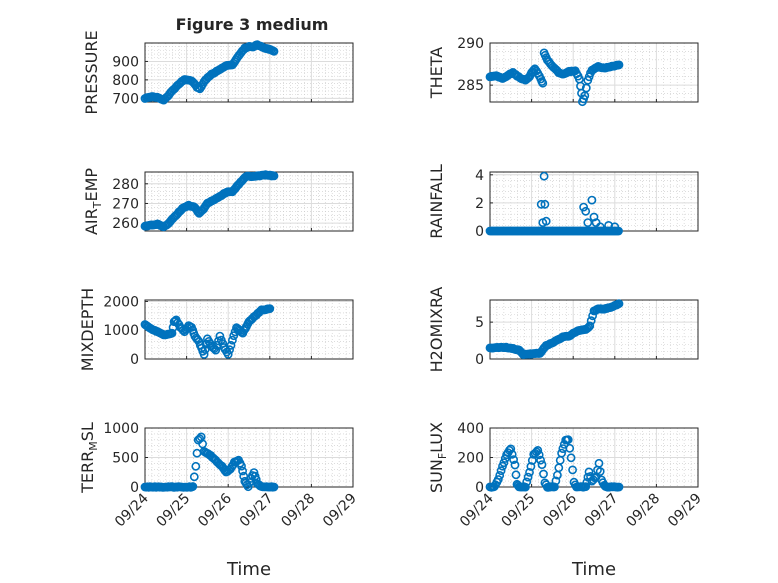 This screenshot has width=778, height=583. What do you see at coordinates (89, 458) in the screenshot?
I see `y-axis-label: TERRMSL` at bounding box center [89, 458].